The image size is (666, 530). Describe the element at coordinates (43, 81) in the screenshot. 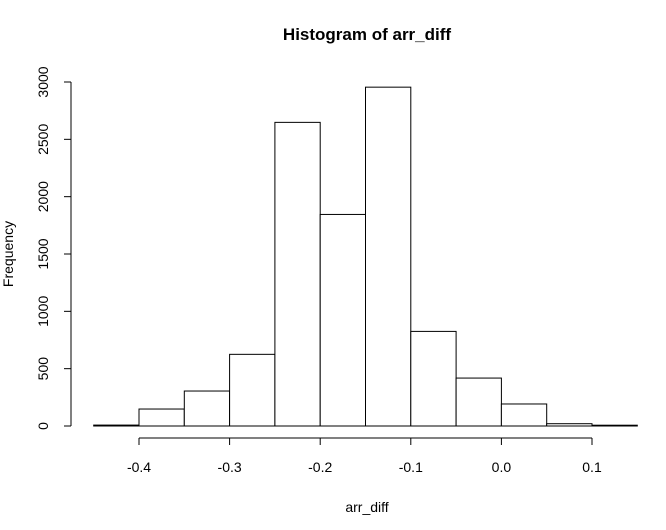

I see `y-tick-label: 3000` at that location.